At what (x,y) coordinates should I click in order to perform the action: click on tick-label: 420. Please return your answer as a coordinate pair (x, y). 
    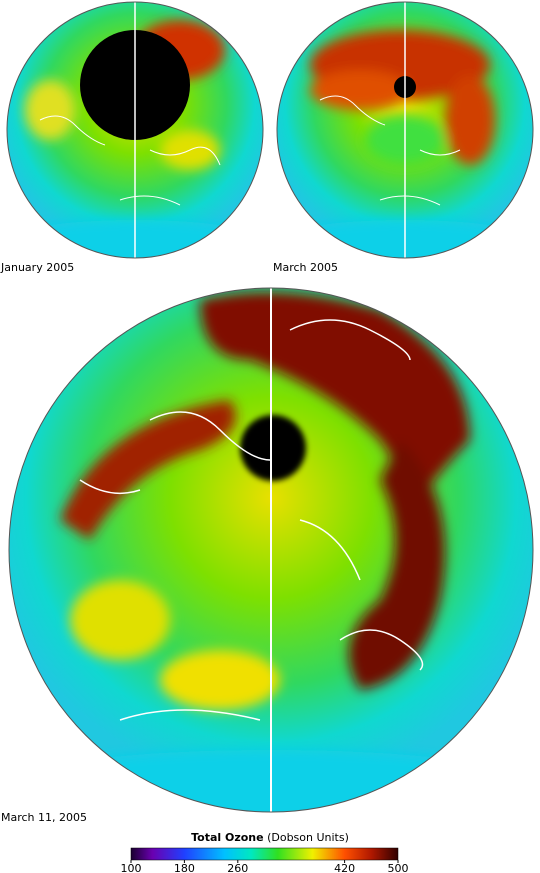
    Looking at the image, I should click on (344, 867).